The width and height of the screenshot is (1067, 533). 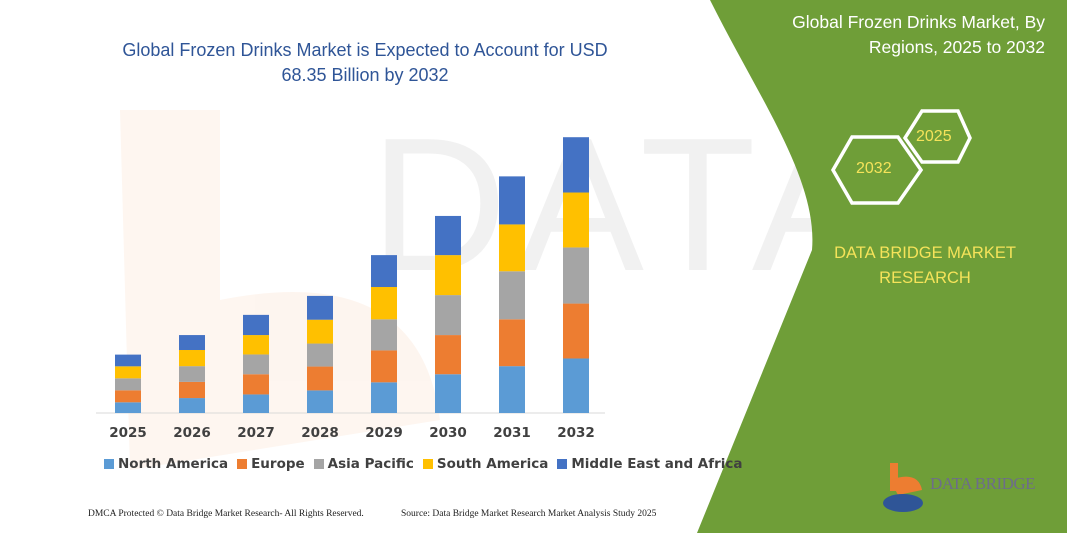 What do you see at coordinates (256, 325) in the screenshot?
I see `bar-2027-middle-east-and-africa` at bounding box center [256, 325].